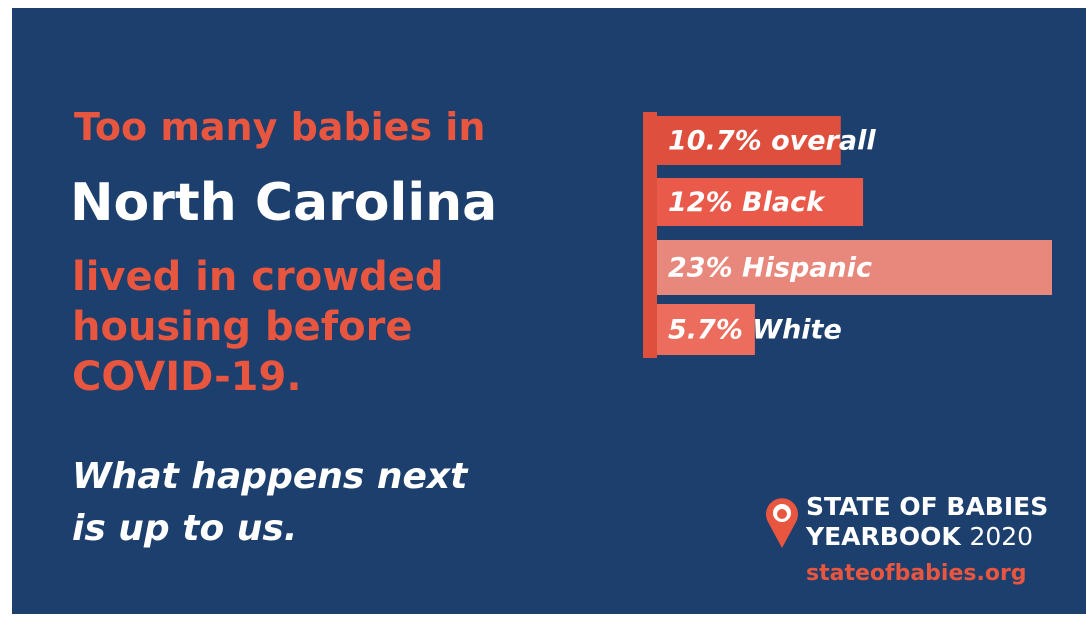 The image size is (1086, 618). What do you see at coordinates (700, 267) in the screenshot?
I see `bar-value-label: 23%` at bounding box center [700, 267].